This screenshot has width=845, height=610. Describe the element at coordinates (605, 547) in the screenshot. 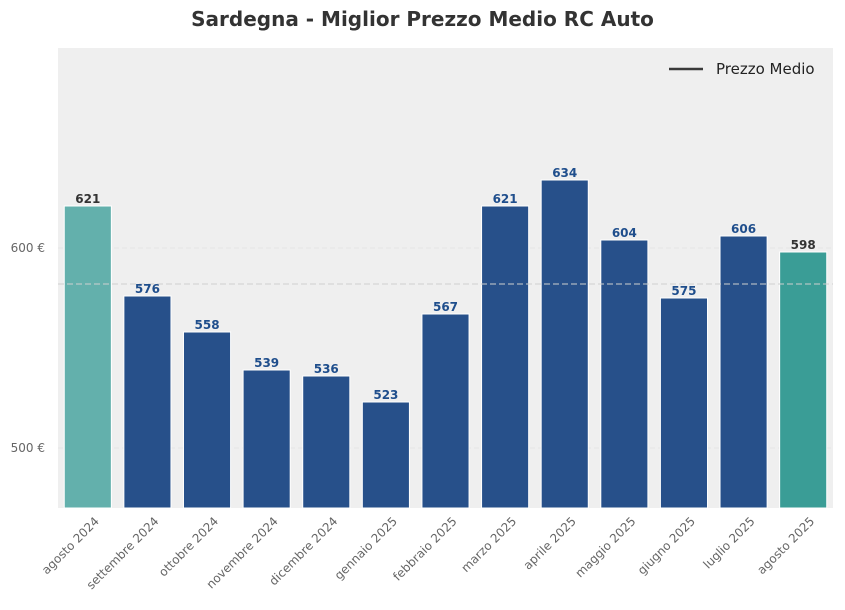

I see `x-tick-label: maggio 2025` at that location.